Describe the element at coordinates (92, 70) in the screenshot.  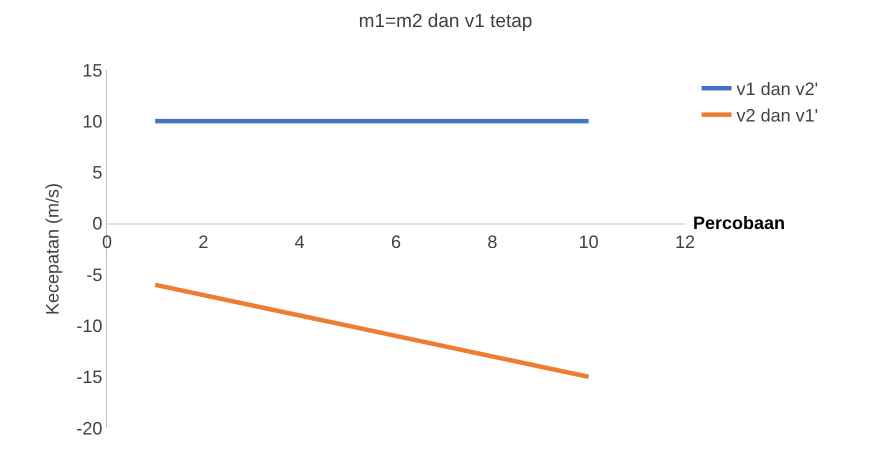
I see `y-tick-label: 15` at that location.